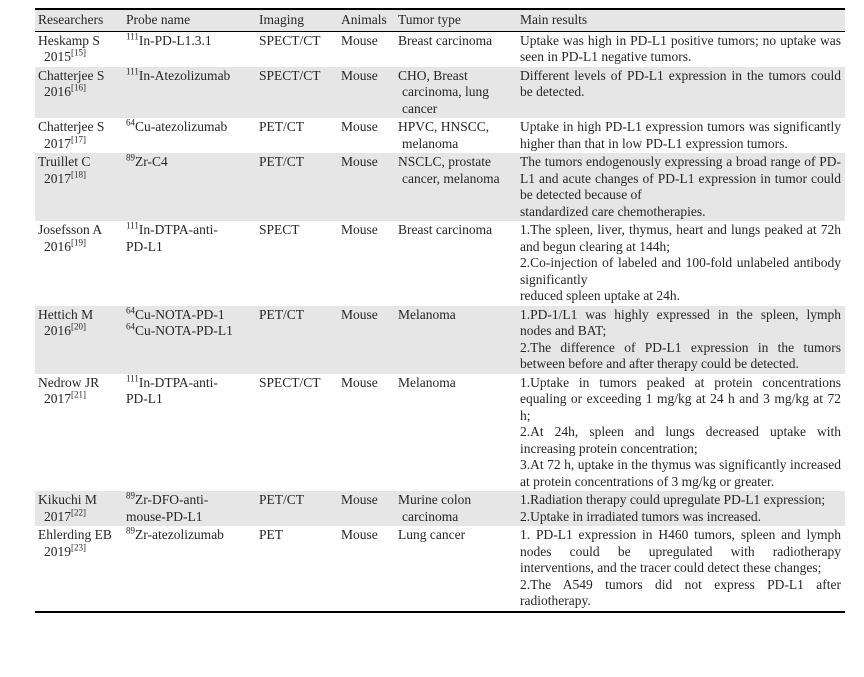 The width and height of the screenshot is (864, 677). I want to click on probe-cell: 64Cu-atezolizumab, so click(189, 135).